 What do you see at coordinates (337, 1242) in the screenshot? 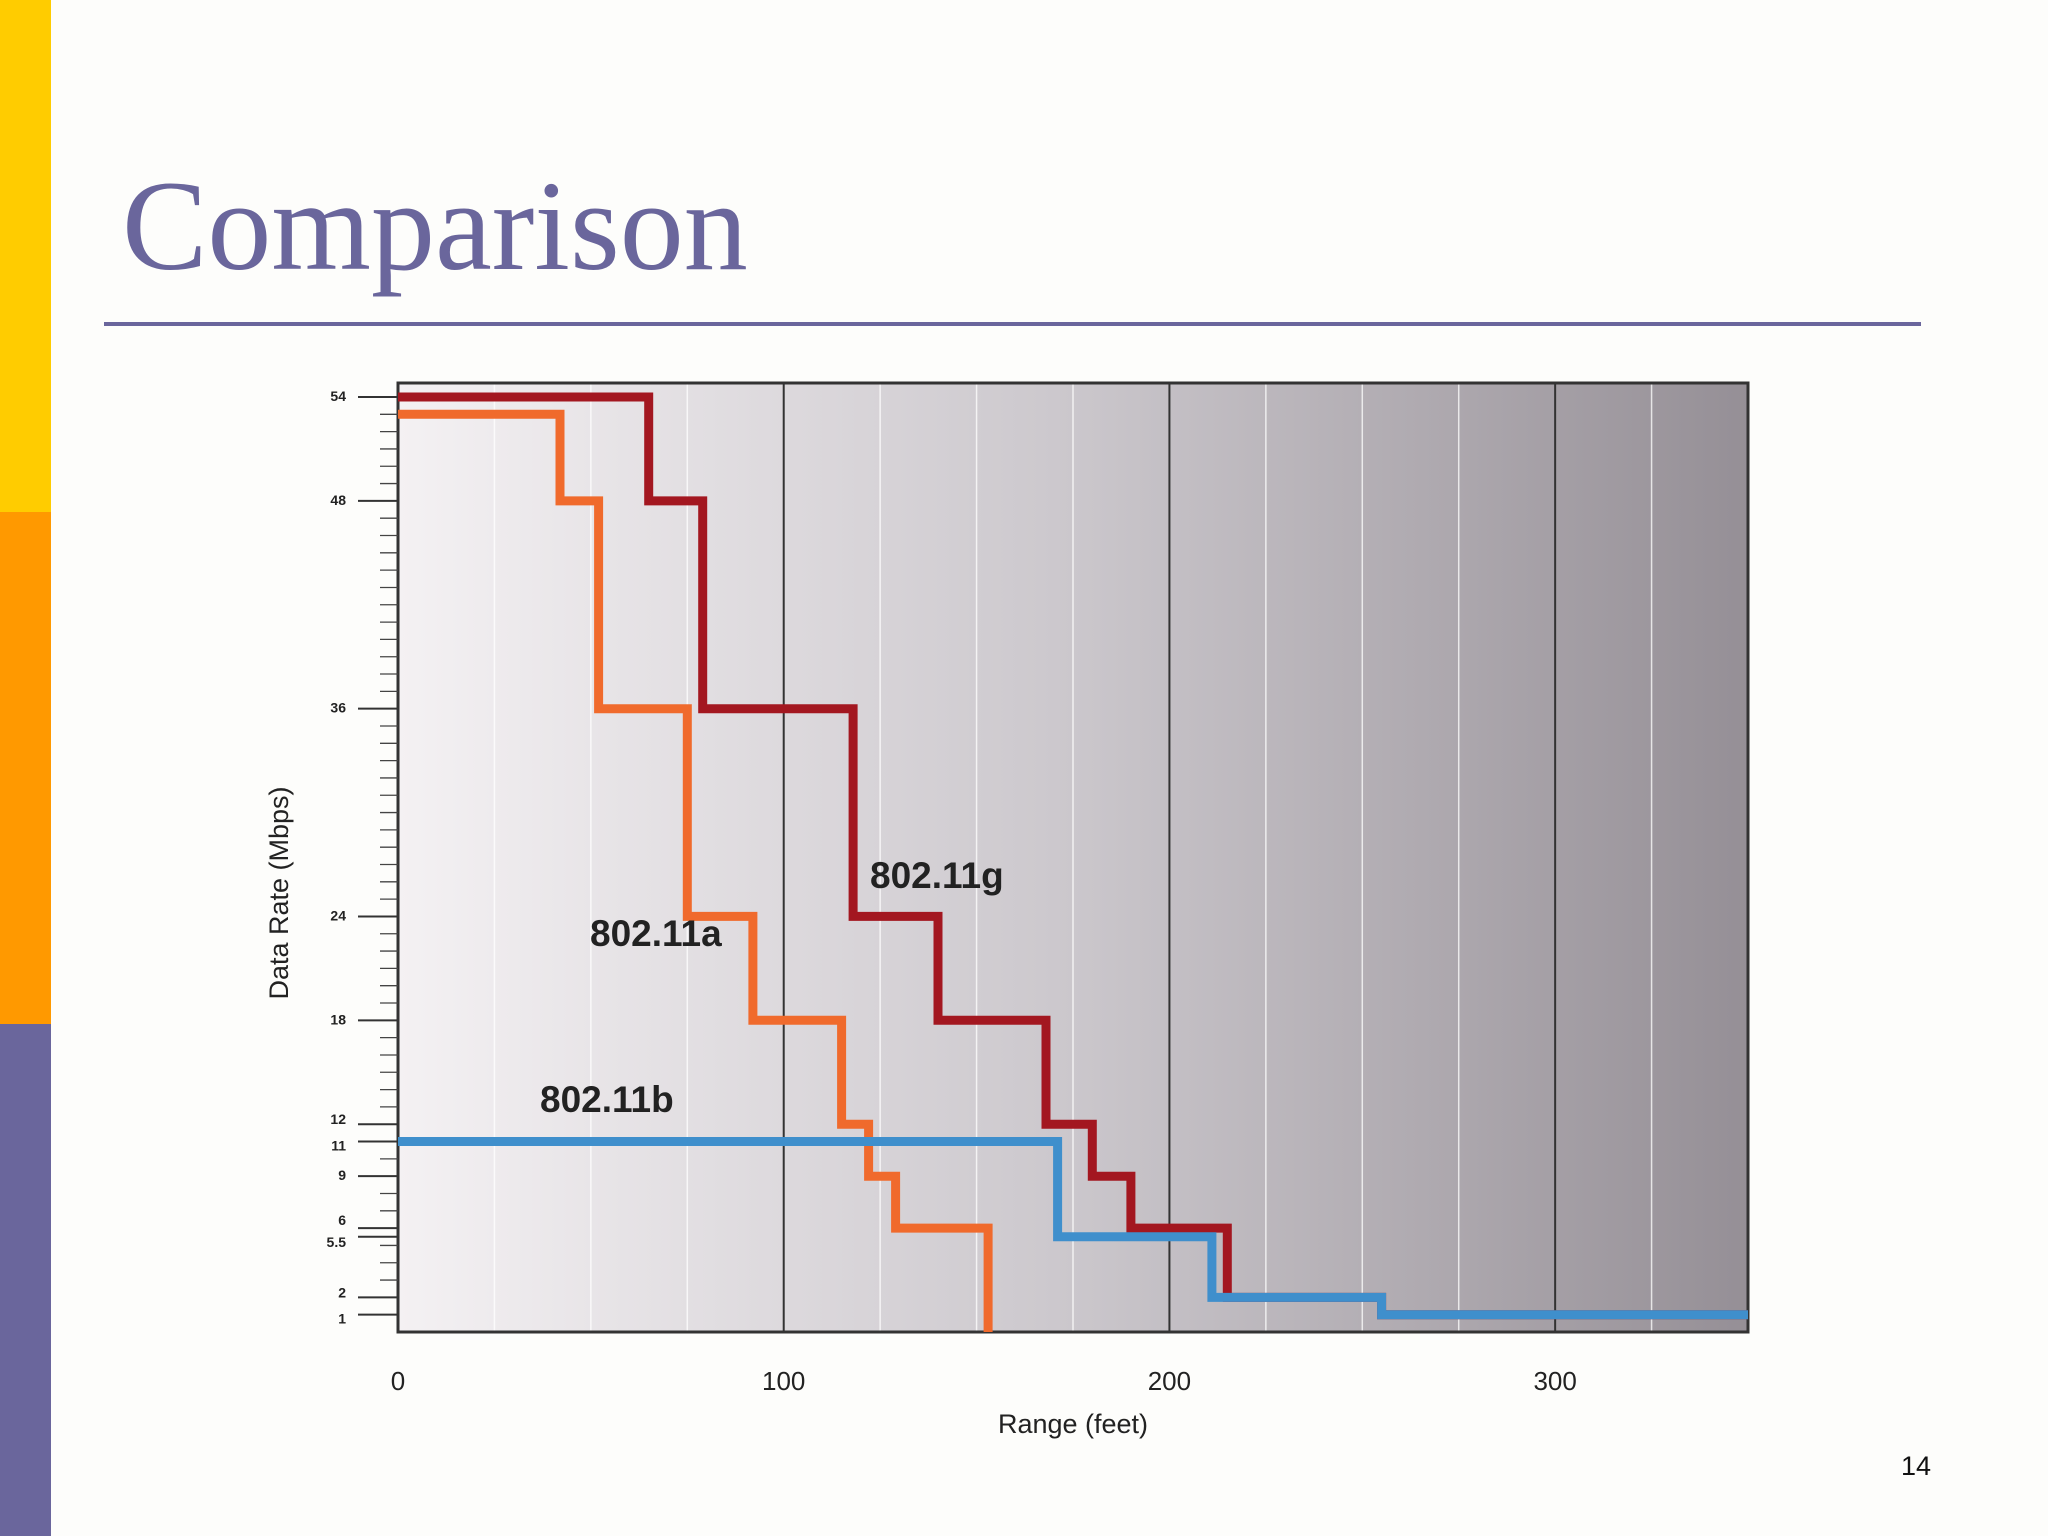
I see `y-tick-label: 5.5` at bounding box center [337, 1242].